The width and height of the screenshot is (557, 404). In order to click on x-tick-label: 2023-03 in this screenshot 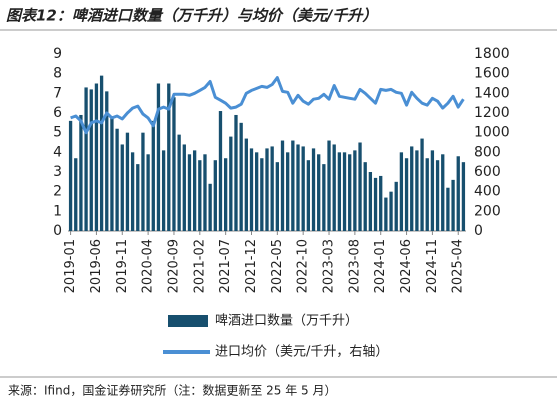, I will do `click(329, 266)`.